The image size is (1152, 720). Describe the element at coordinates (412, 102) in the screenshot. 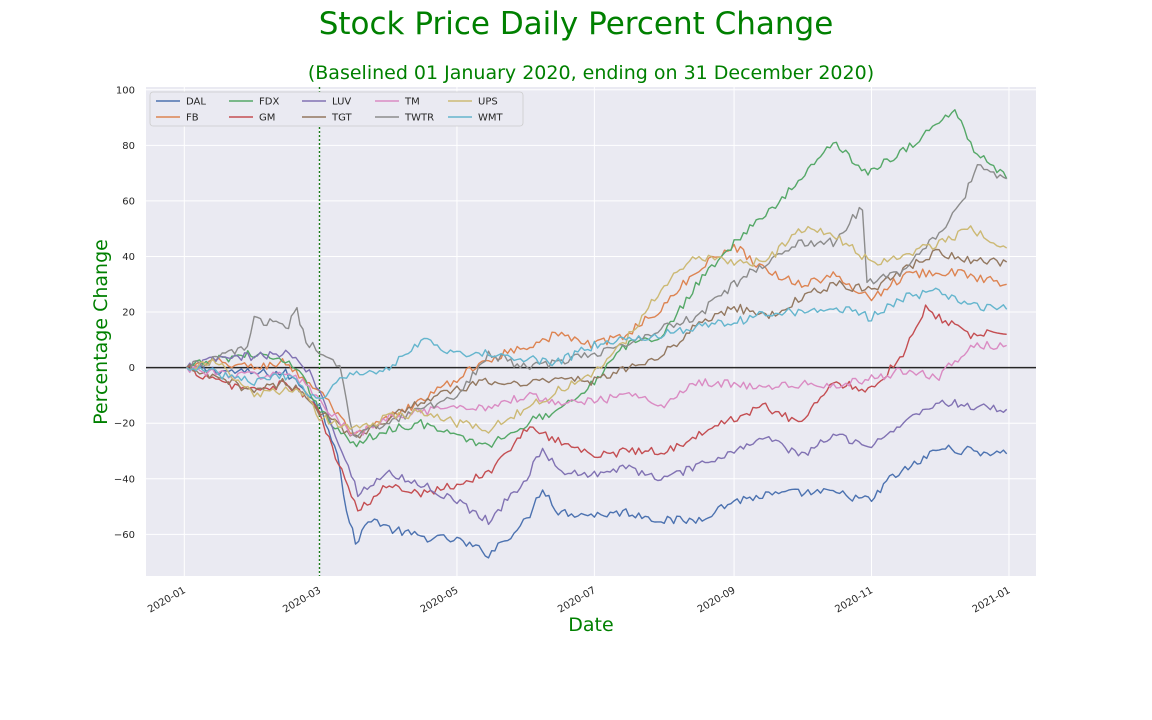

I see `legend-label-tm: TM` at that location.